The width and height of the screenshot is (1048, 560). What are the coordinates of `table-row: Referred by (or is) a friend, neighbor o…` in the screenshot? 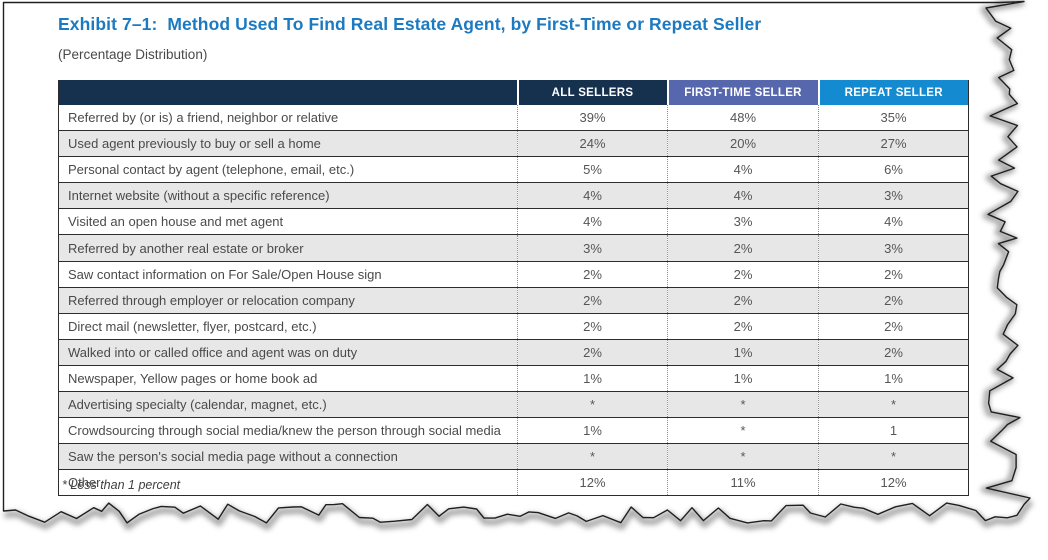 It's located at (513, 118).